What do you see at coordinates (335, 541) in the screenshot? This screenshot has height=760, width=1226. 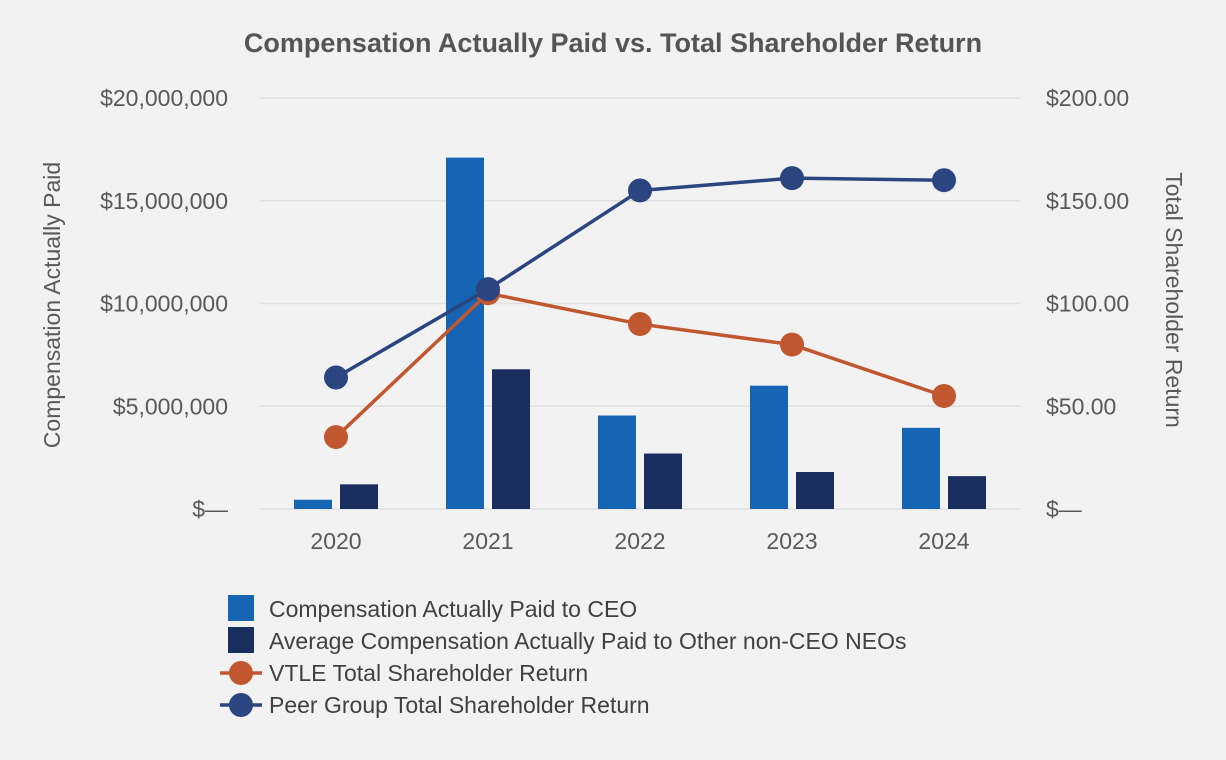 I see `x-tick-label: 2020` at bounding box center [335, 541].